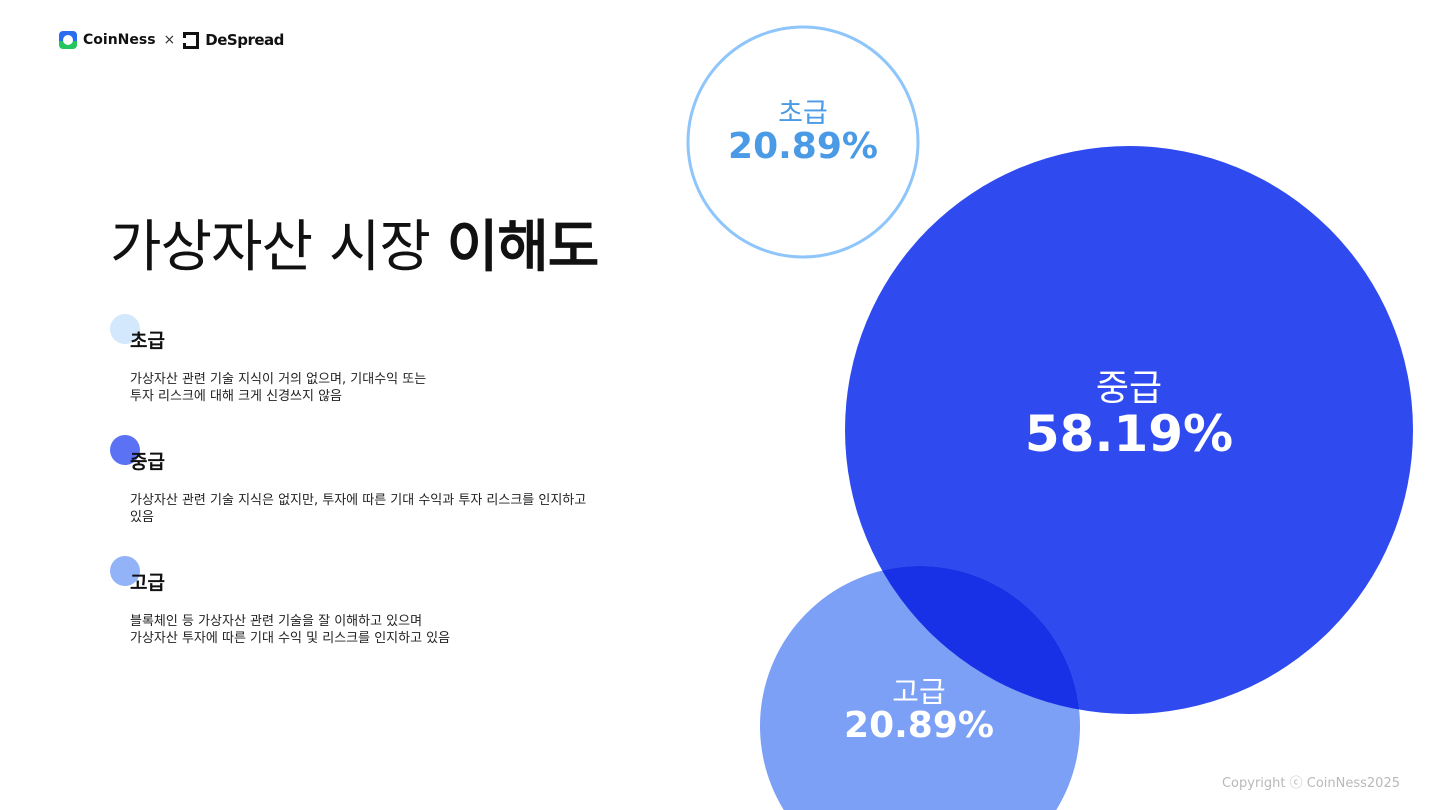 Image resolution: width=1440 pixels, height=810 pixels. I want to click on despread-logo-icon, so click(191, 40).